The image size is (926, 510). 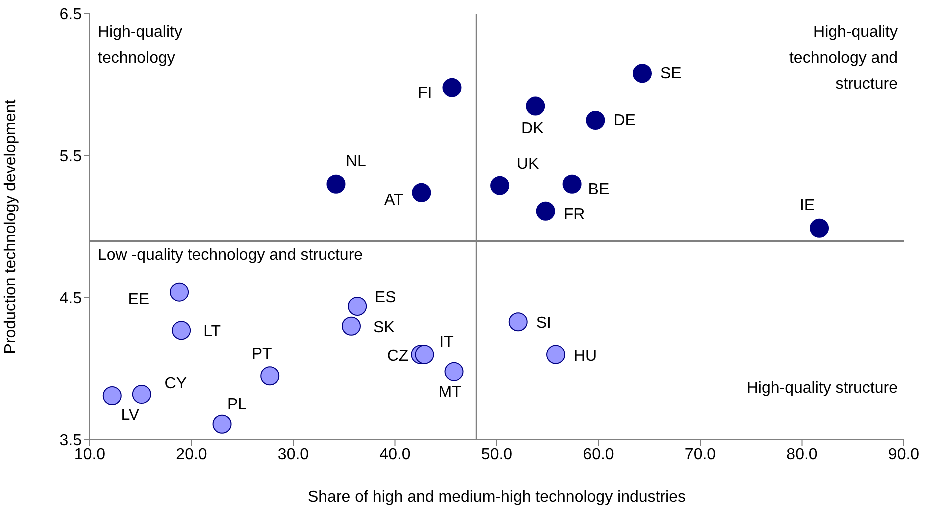 I want to click on series-label: LT, so click(x=213, y=332).